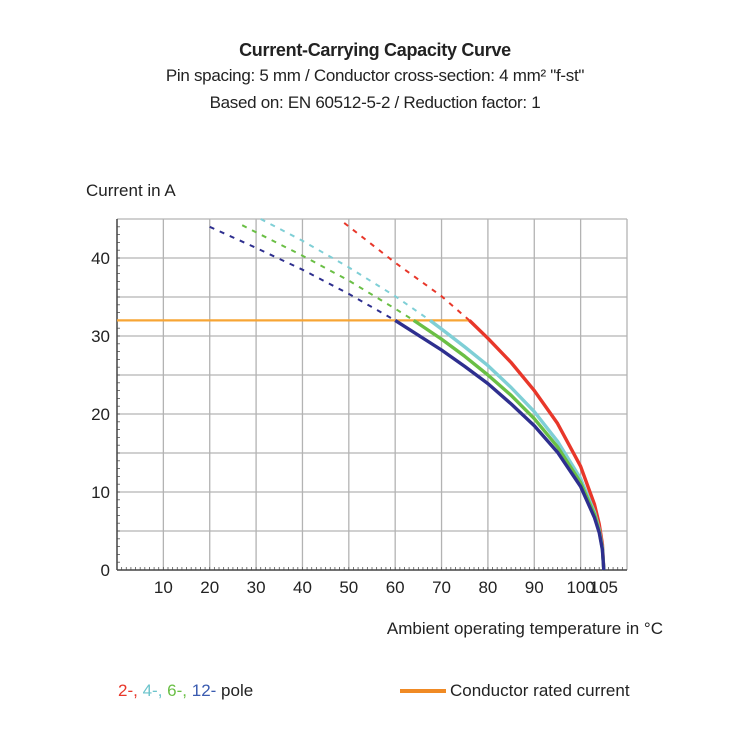 This screenshot has width=750, height=750. What do you see at coordinates (580, 587) in the screenshot?
I see `x-tick-label: 100` at bounding box center [580, 587].